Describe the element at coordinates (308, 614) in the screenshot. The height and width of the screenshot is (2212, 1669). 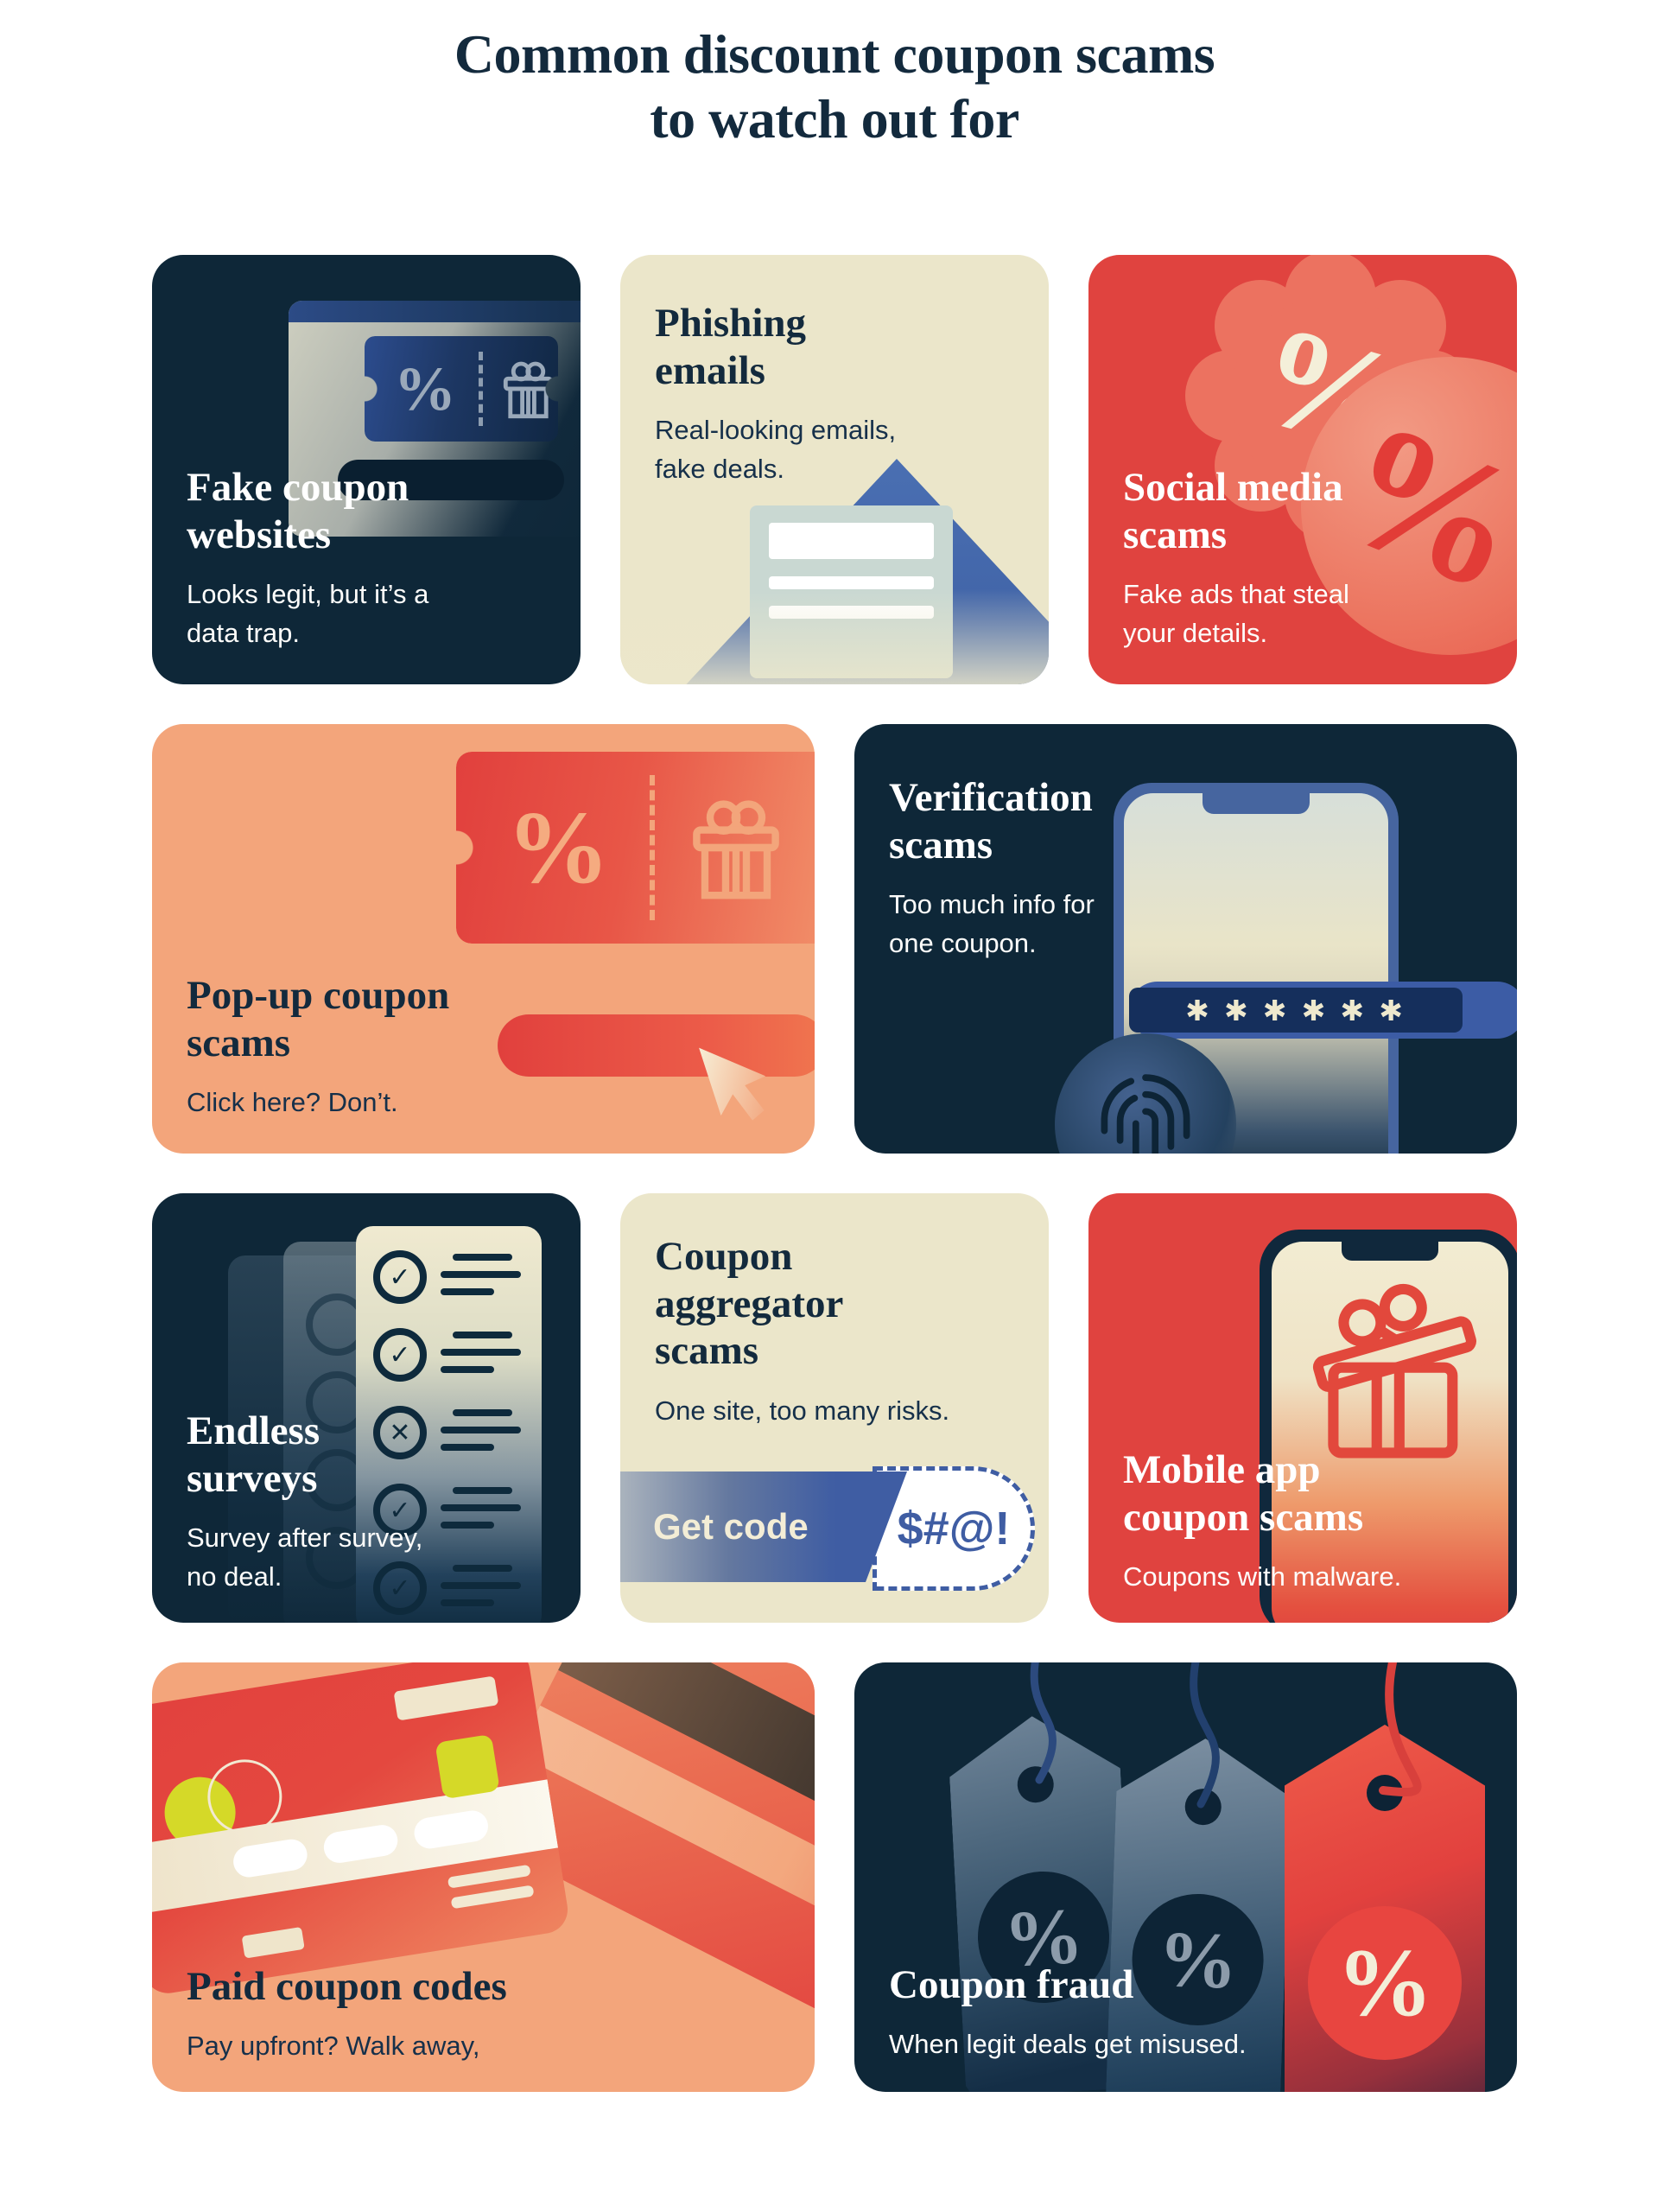
I see `card-body: Looks legit, but it’s a data trap.` at that location.